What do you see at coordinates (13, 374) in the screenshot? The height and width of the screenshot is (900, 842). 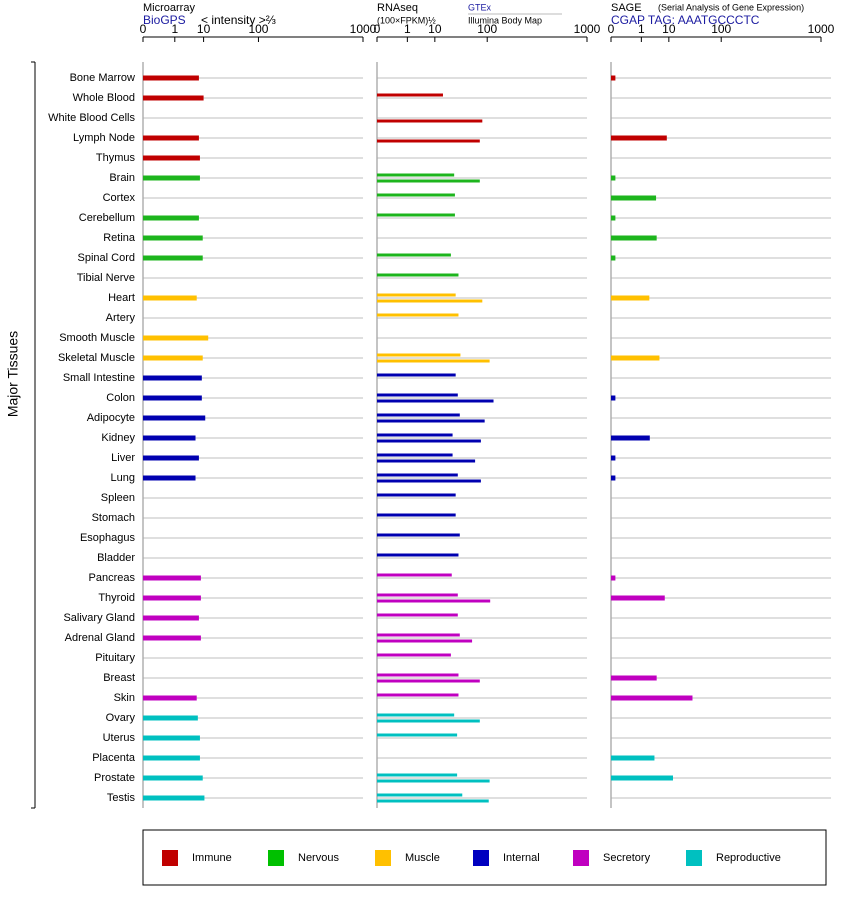 I see `y-axis-label: Major Tissues` at bounding box center [13, 374].